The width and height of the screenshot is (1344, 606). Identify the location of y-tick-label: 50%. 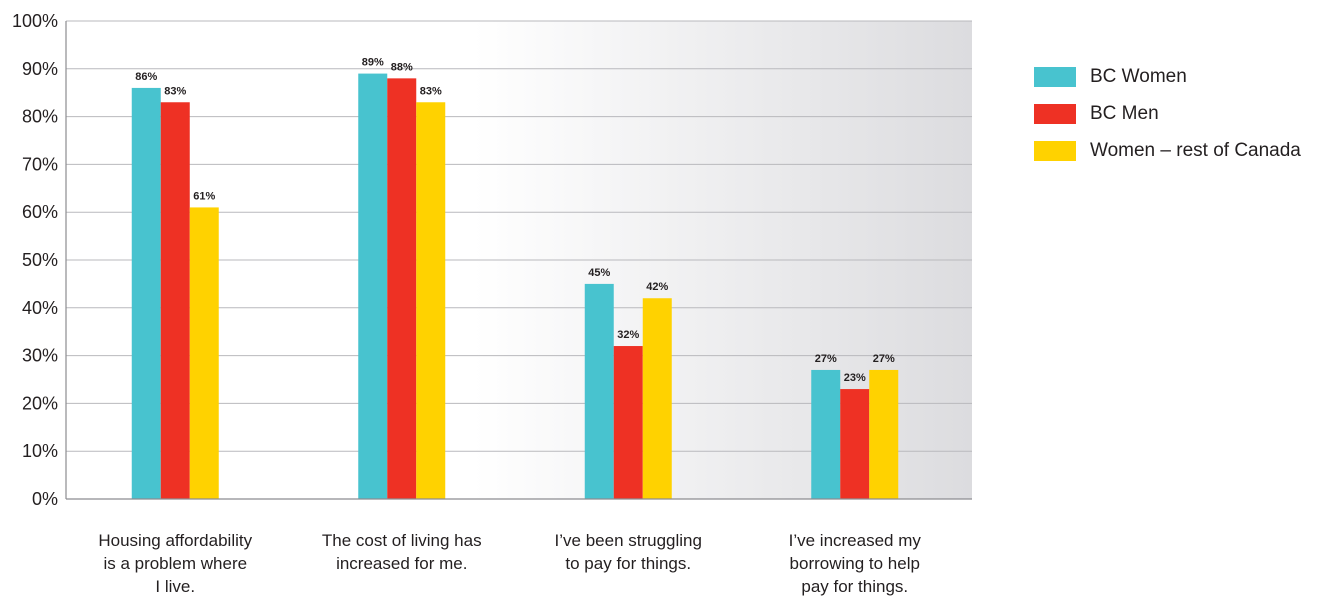
(40, 260).